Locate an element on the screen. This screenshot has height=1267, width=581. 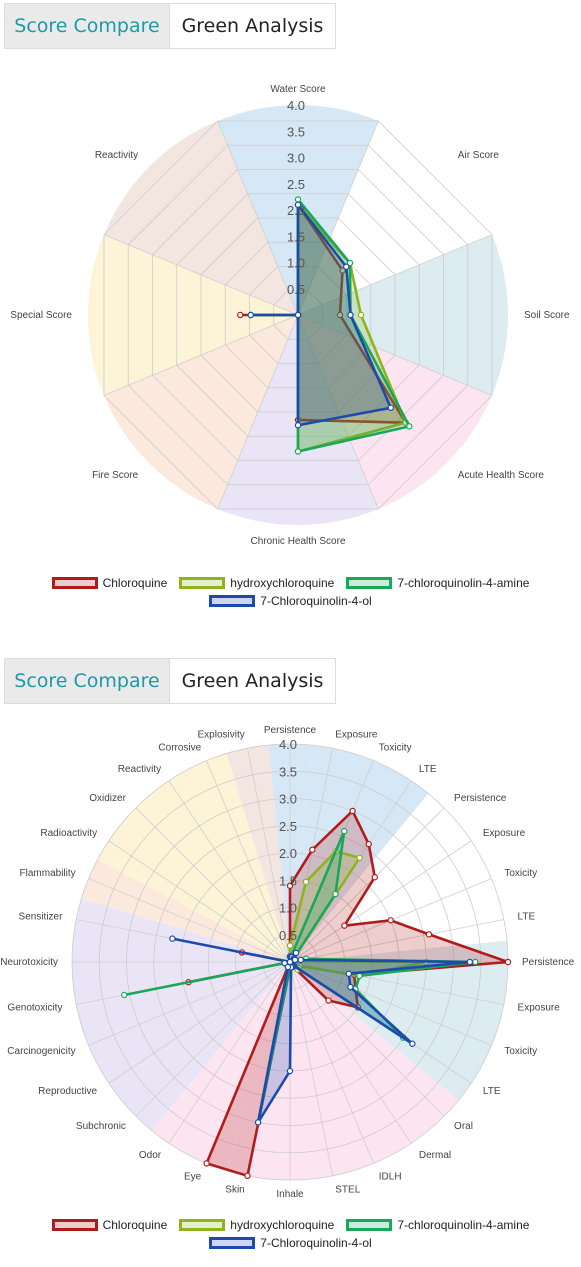
tab-bar: Score Compare Green Analysis is located at coordinates (170, 27).